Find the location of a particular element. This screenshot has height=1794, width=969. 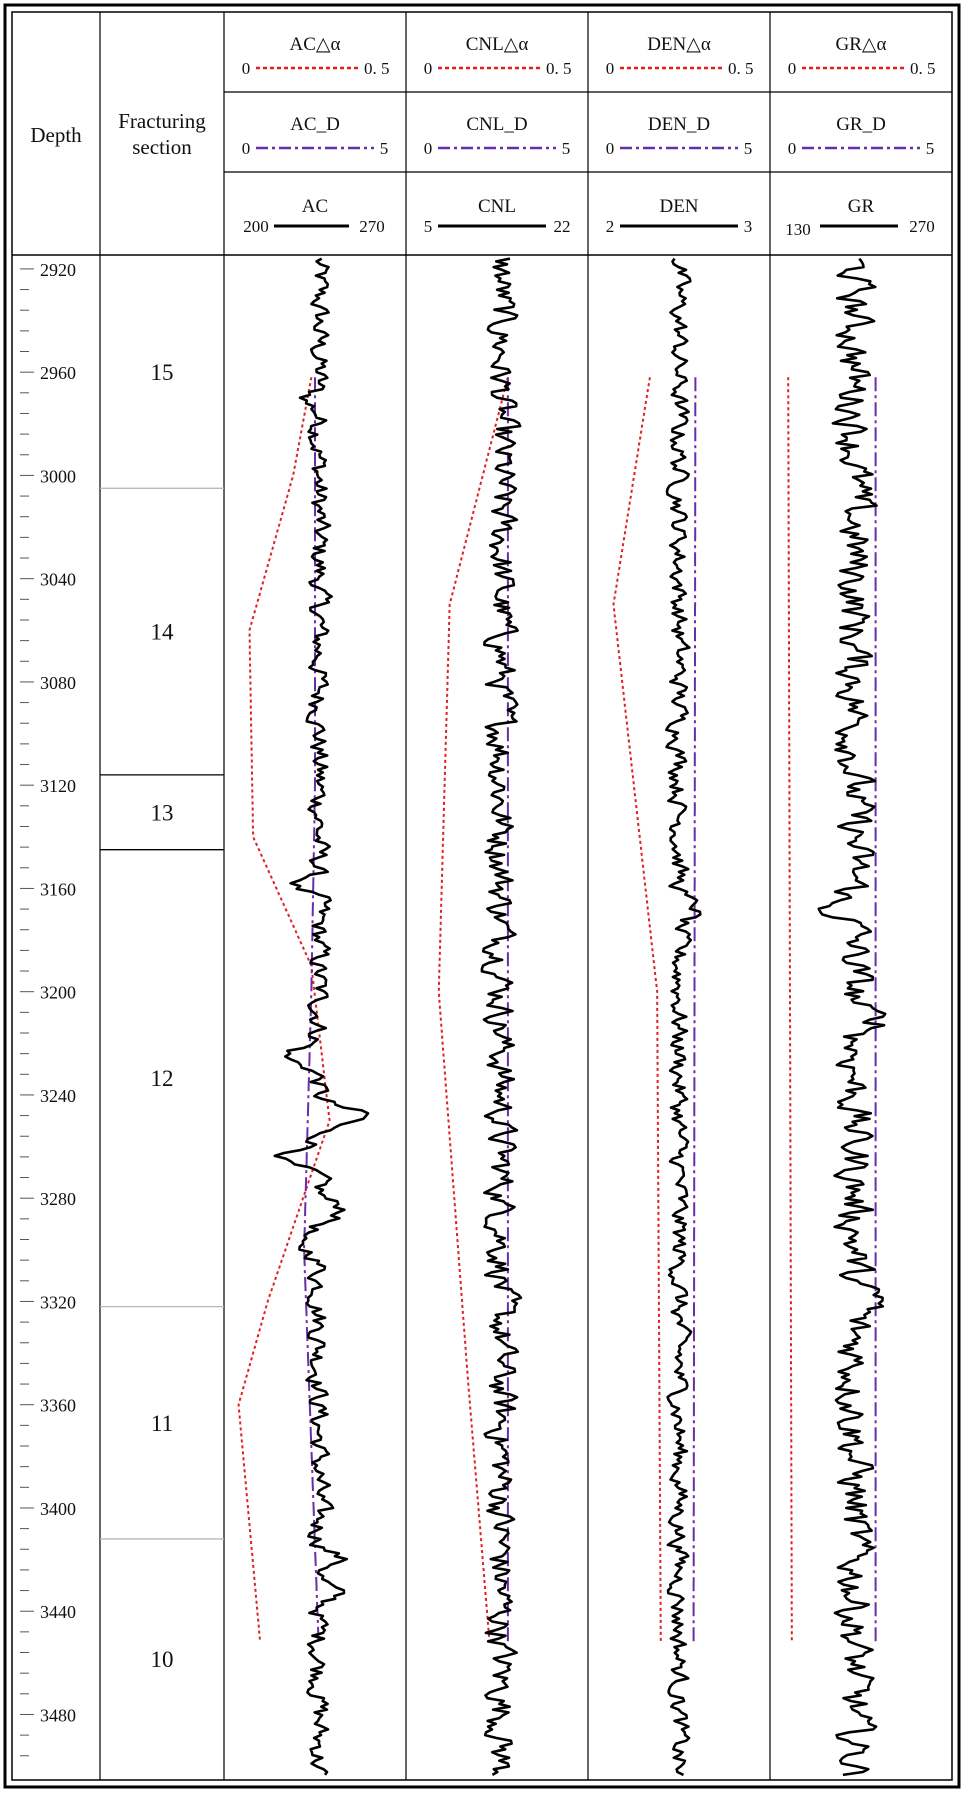

depth-tick-label: 3280 is located at coordinates (58, 1199).